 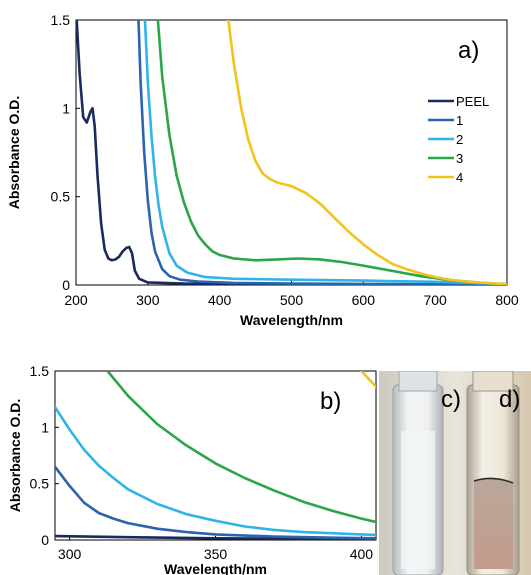 What do you see at coordinates (509, 399) in the screenshot?
I see `photo-label-d: d)` at bounding box center [509, 399].